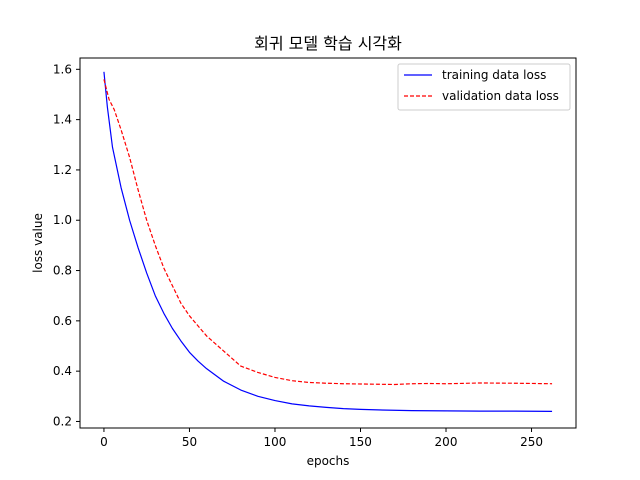 This screenshot has height=480, width=640. I want to click on y-tick-label: 1.6, so click(62, 69).